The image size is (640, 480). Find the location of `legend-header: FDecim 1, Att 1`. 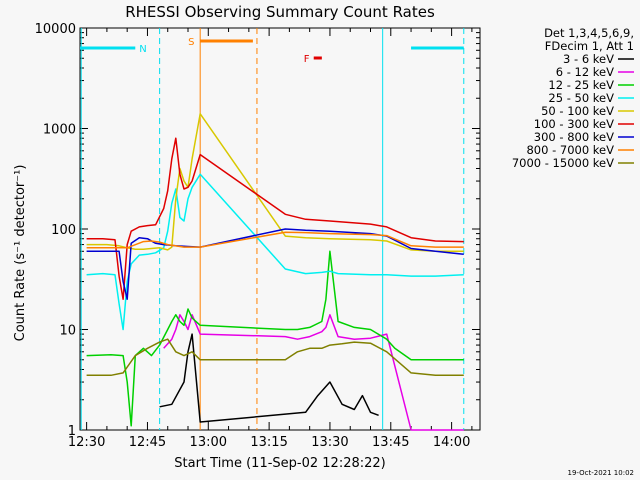

legend-header: FDecim 1, Att 1 is located at coordinates (589, 46).